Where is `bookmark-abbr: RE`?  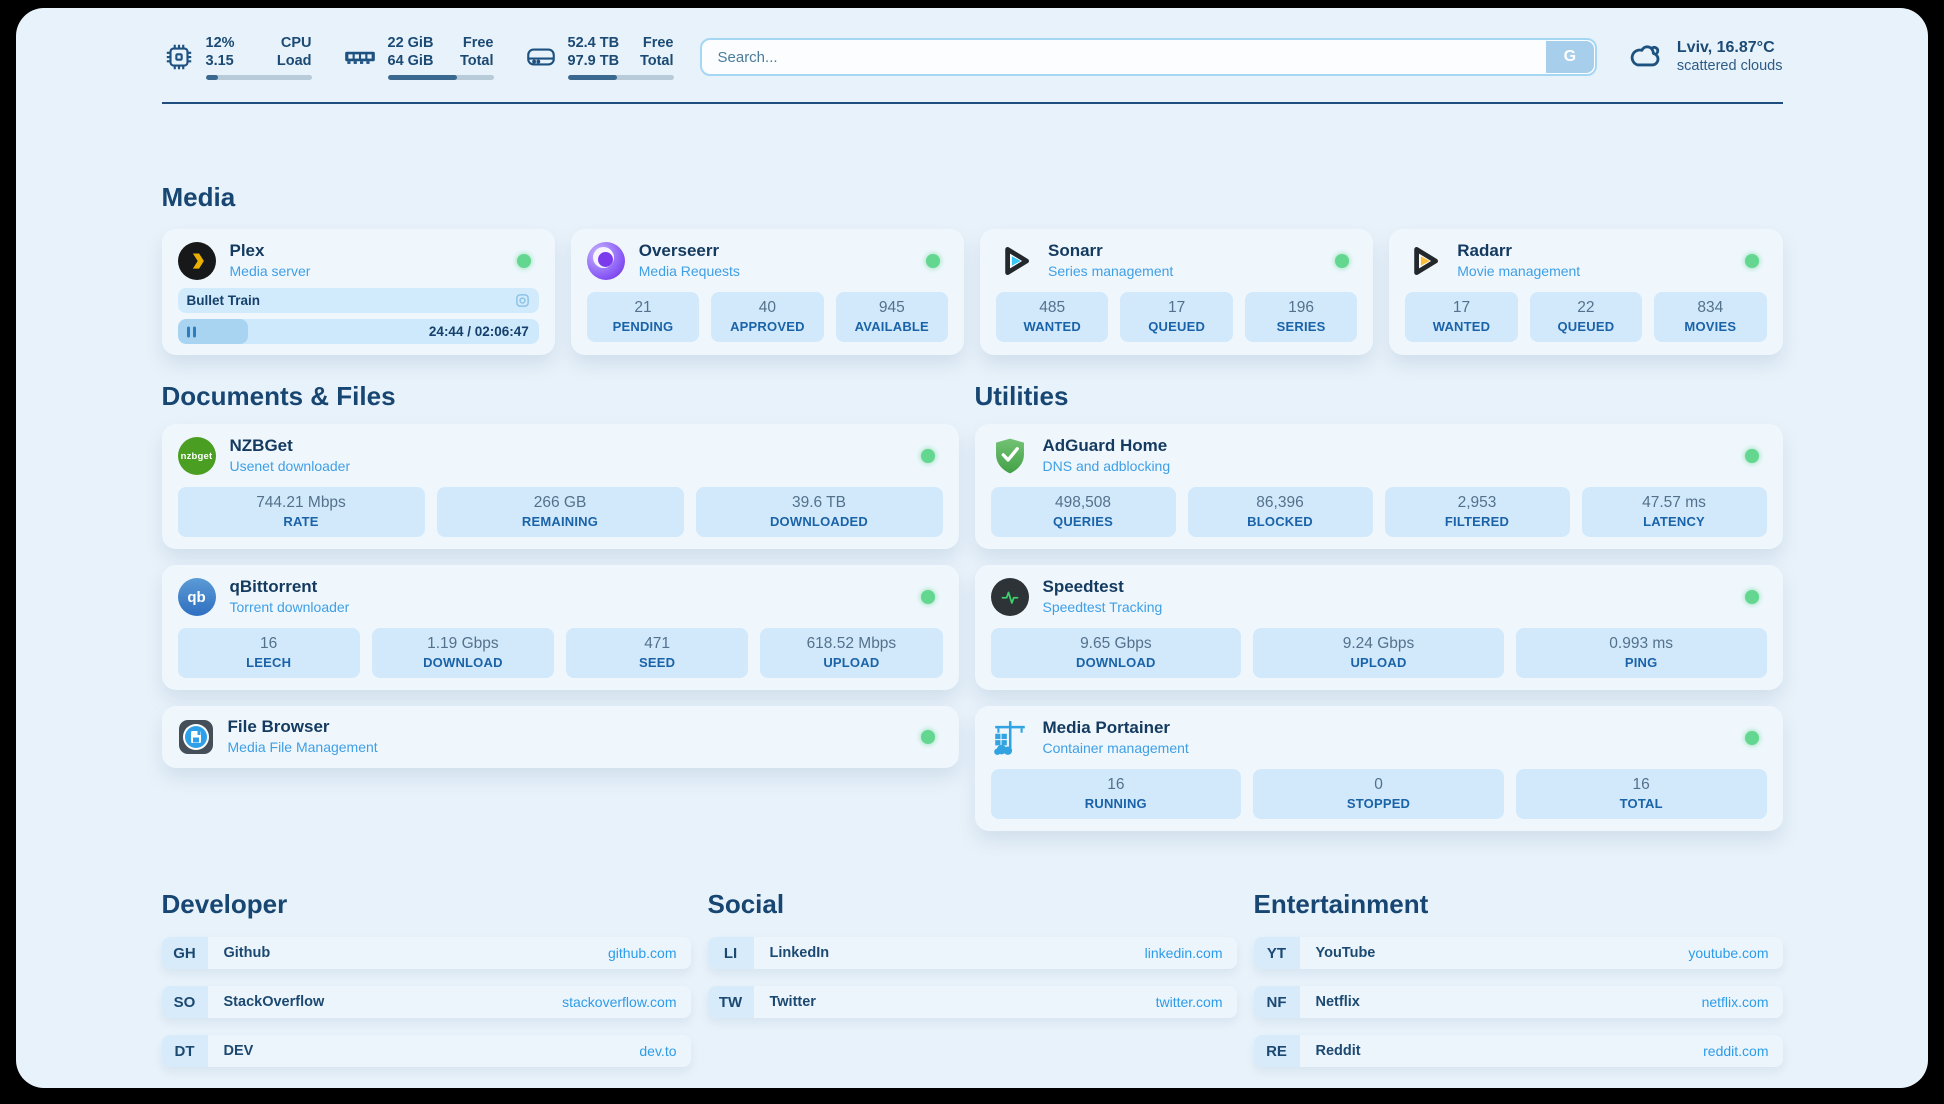 bookmark-abbr: RE is located at coordinates (1276, 1051).